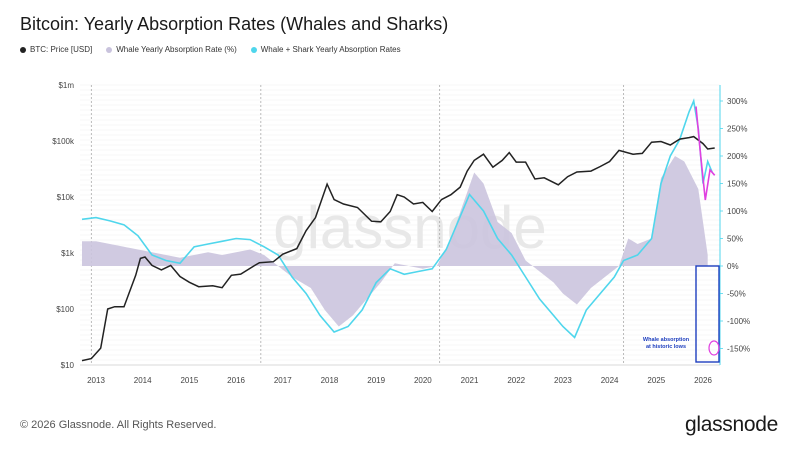 The height and width of the screenshot is (450, 800). What do you see at coordinates (23, 49) in the screenshot?
I see `legend-dot-price` at bounding box center [23, 49].